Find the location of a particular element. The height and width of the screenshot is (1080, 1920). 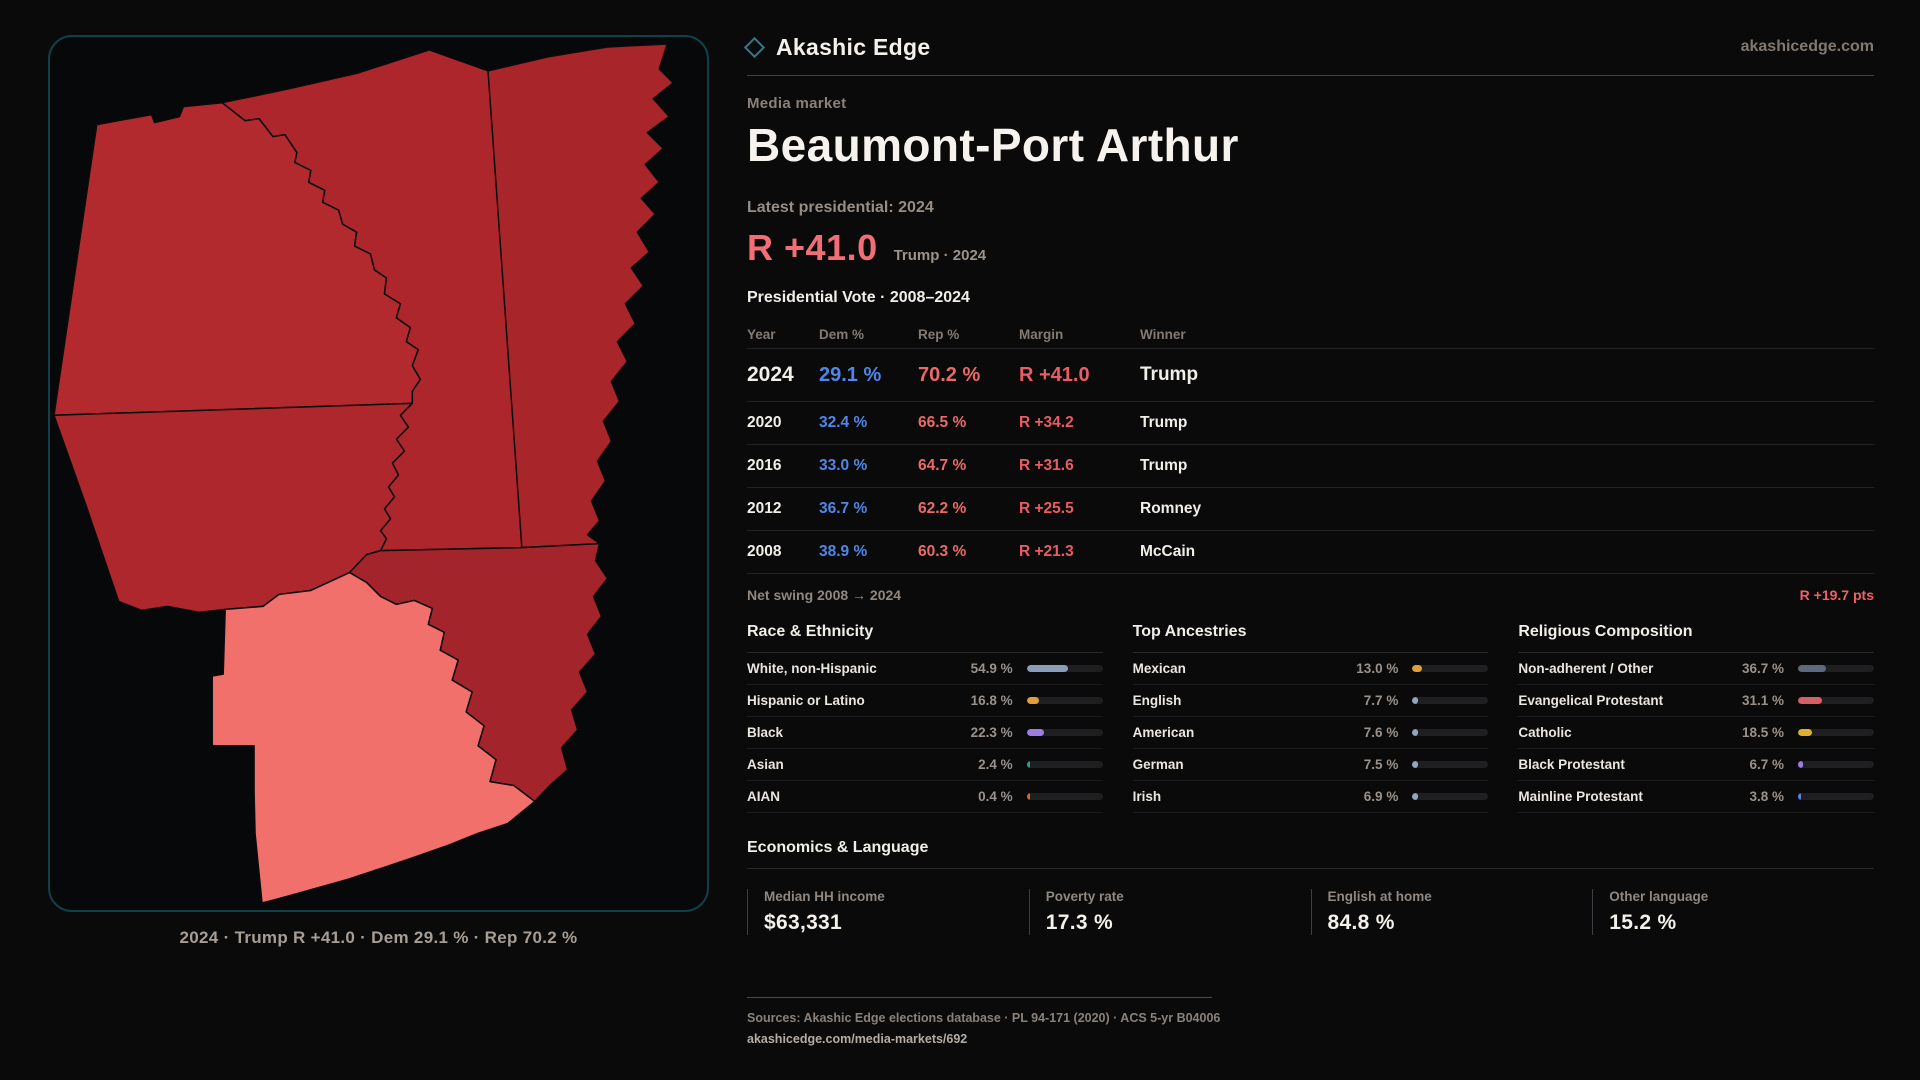

demo-label: German is located at coordinates (1158, 764).